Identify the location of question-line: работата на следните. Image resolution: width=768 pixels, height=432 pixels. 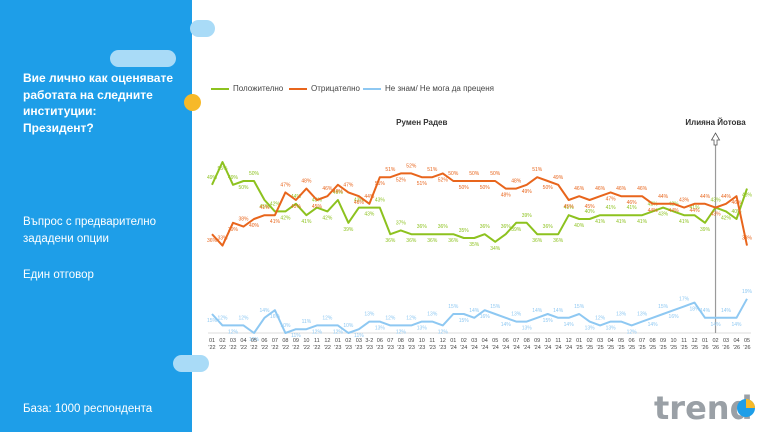
(88, 94).